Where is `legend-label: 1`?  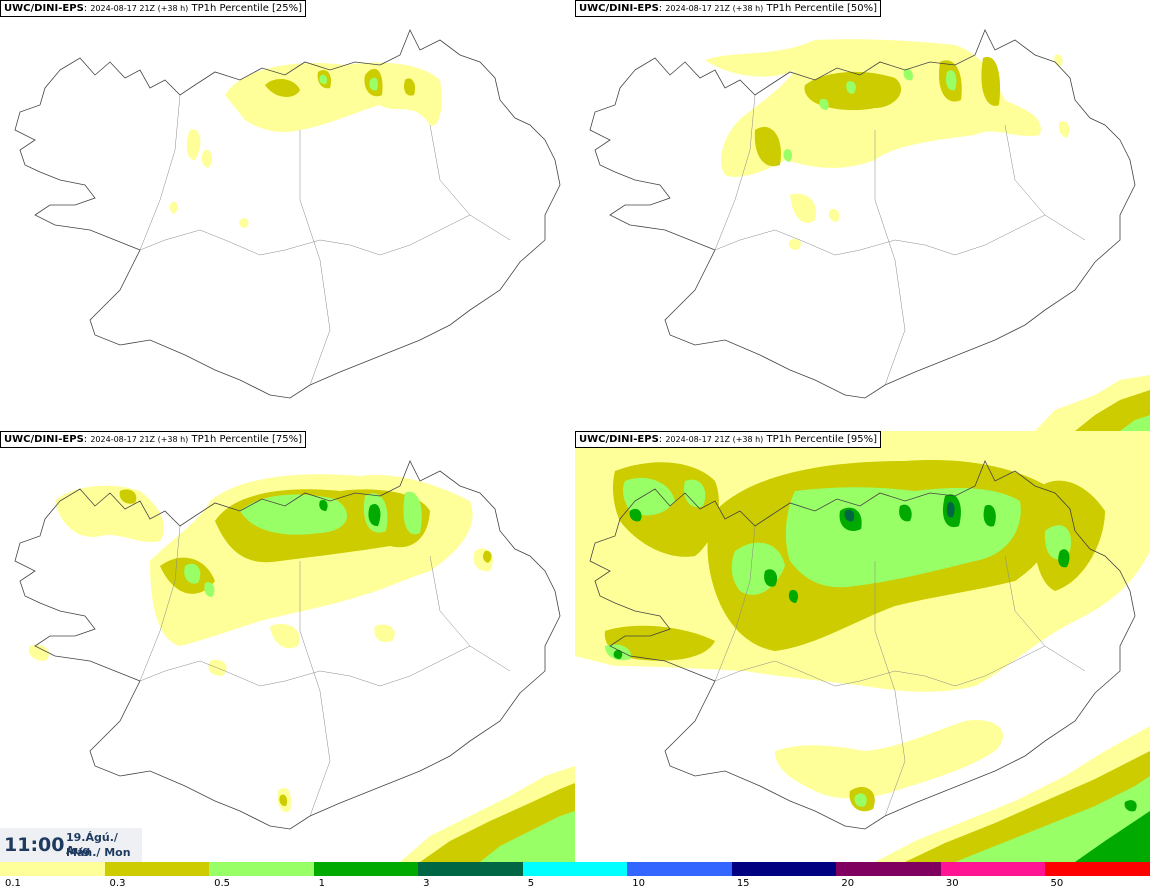
legend-label: 1 is located at coordinates (321, 883).